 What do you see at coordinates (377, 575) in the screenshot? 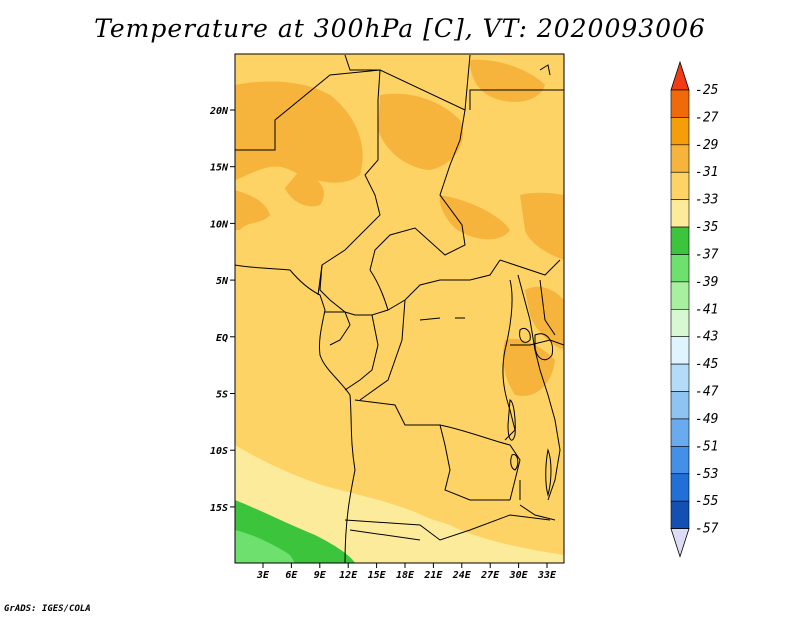
I see `lon-label: 15E` at bounding box center [377, 575].